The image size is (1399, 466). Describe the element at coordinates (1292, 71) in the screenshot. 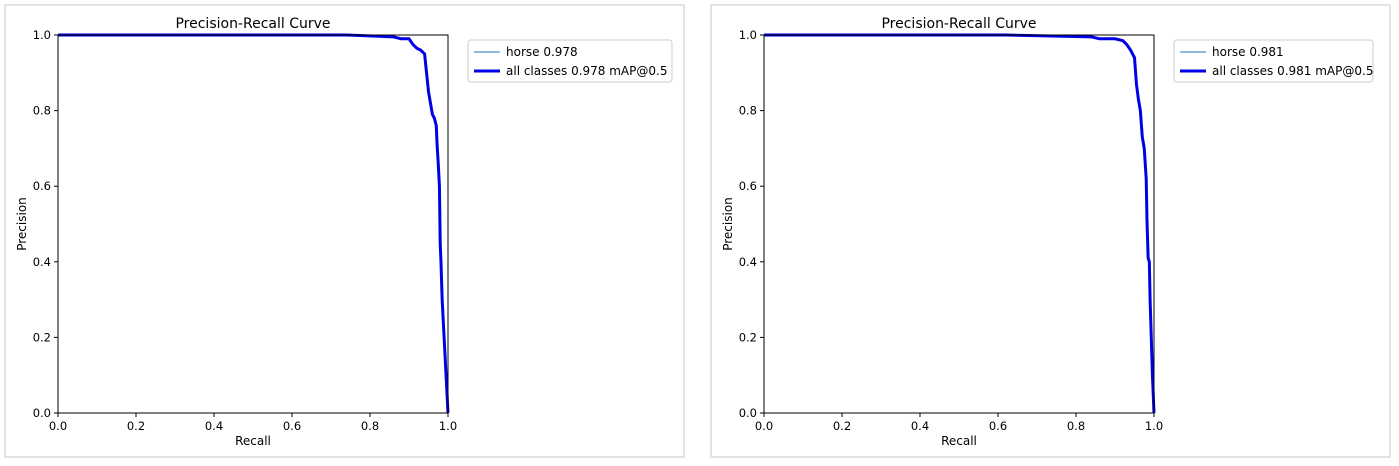

I see `legend-label: all classes 0.981 mAP@0.5` at that location.